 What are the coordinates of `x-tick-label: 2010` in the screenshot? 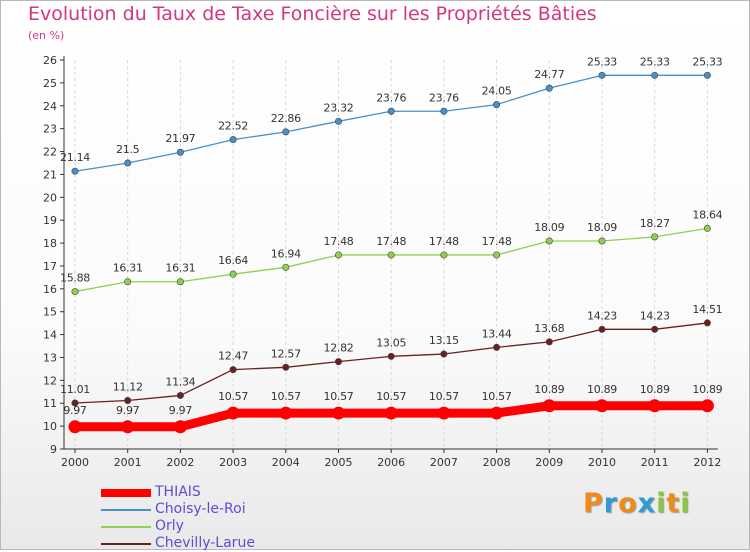 It's located at (602, 462).